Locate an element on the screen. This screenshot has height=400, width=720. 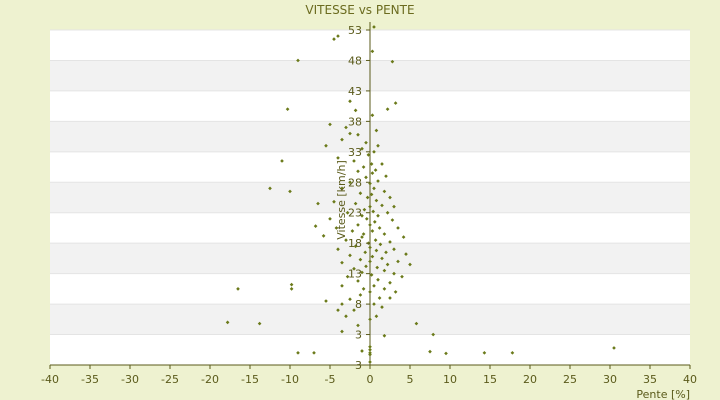
x-tick-labels: -40 -35 -30 -25 -20 -15 -10 -5 0 5 10 15 20 25 30 35 40 is located at coordinates (369, 379).